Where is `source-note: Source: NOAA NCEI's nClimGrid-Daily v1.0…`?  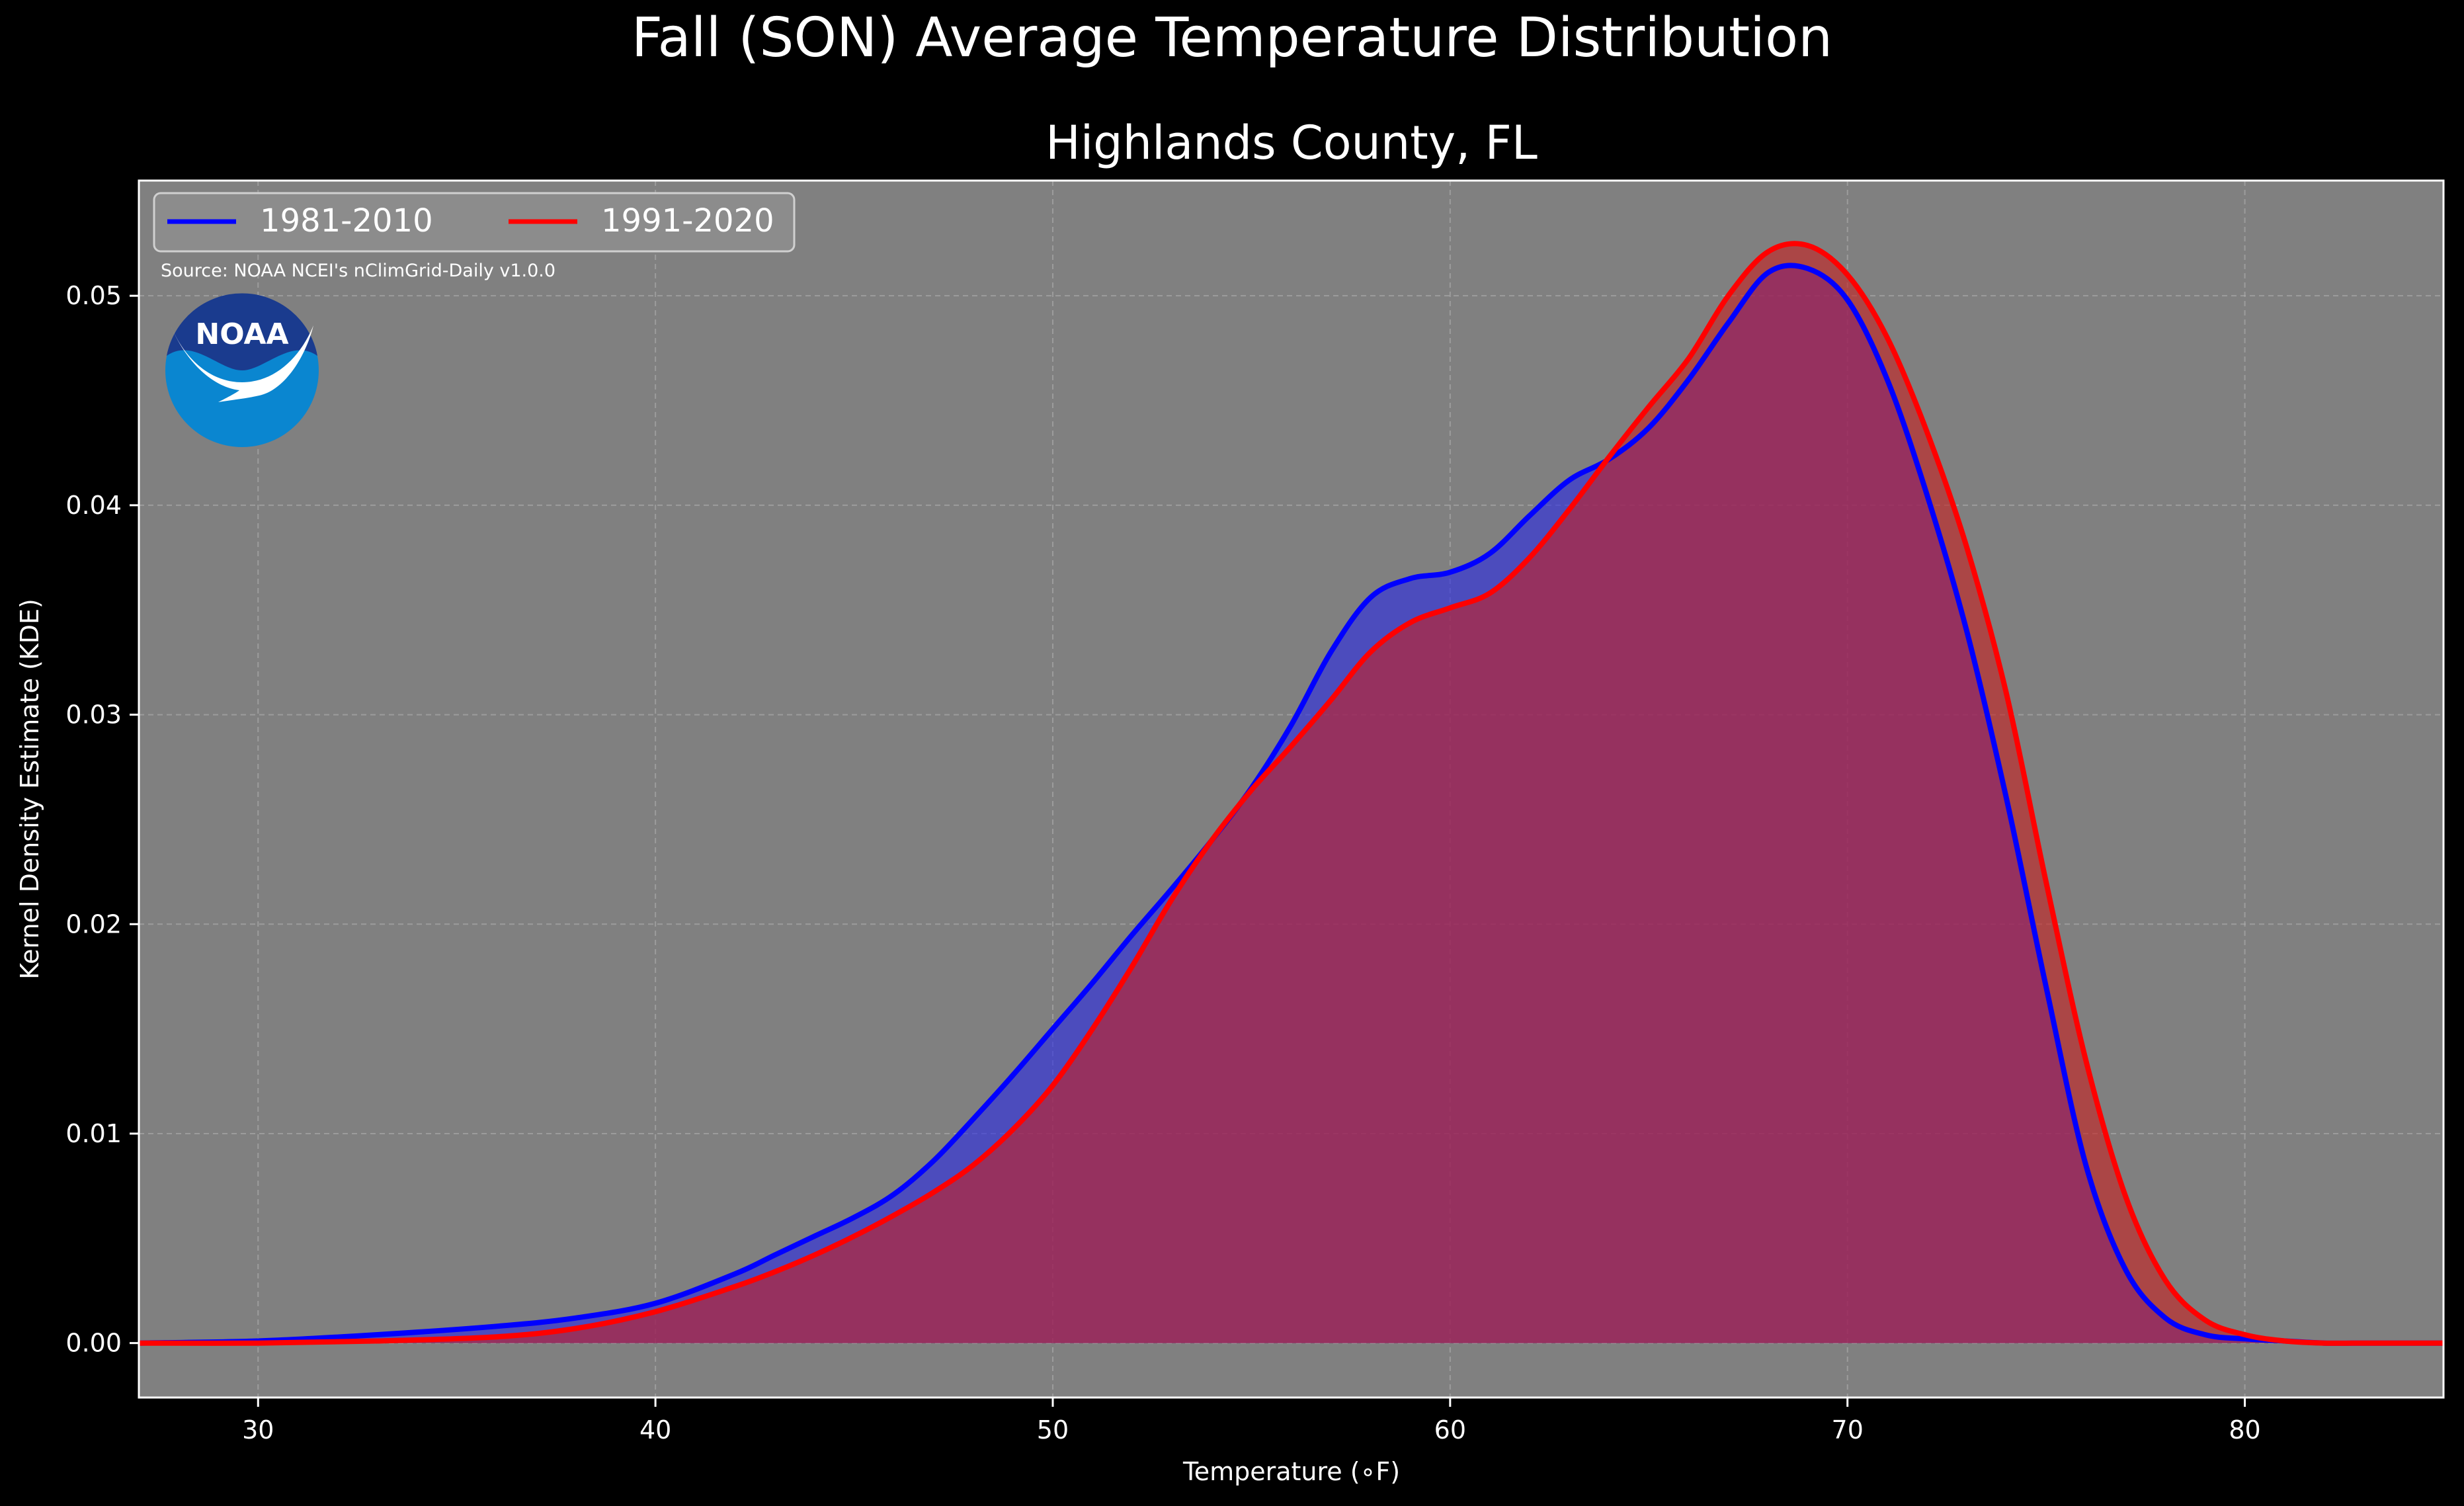
source-note: Source: NOAA NCEI's nClimGrid-Daily v1.0… is located at coordinates (358, 271).